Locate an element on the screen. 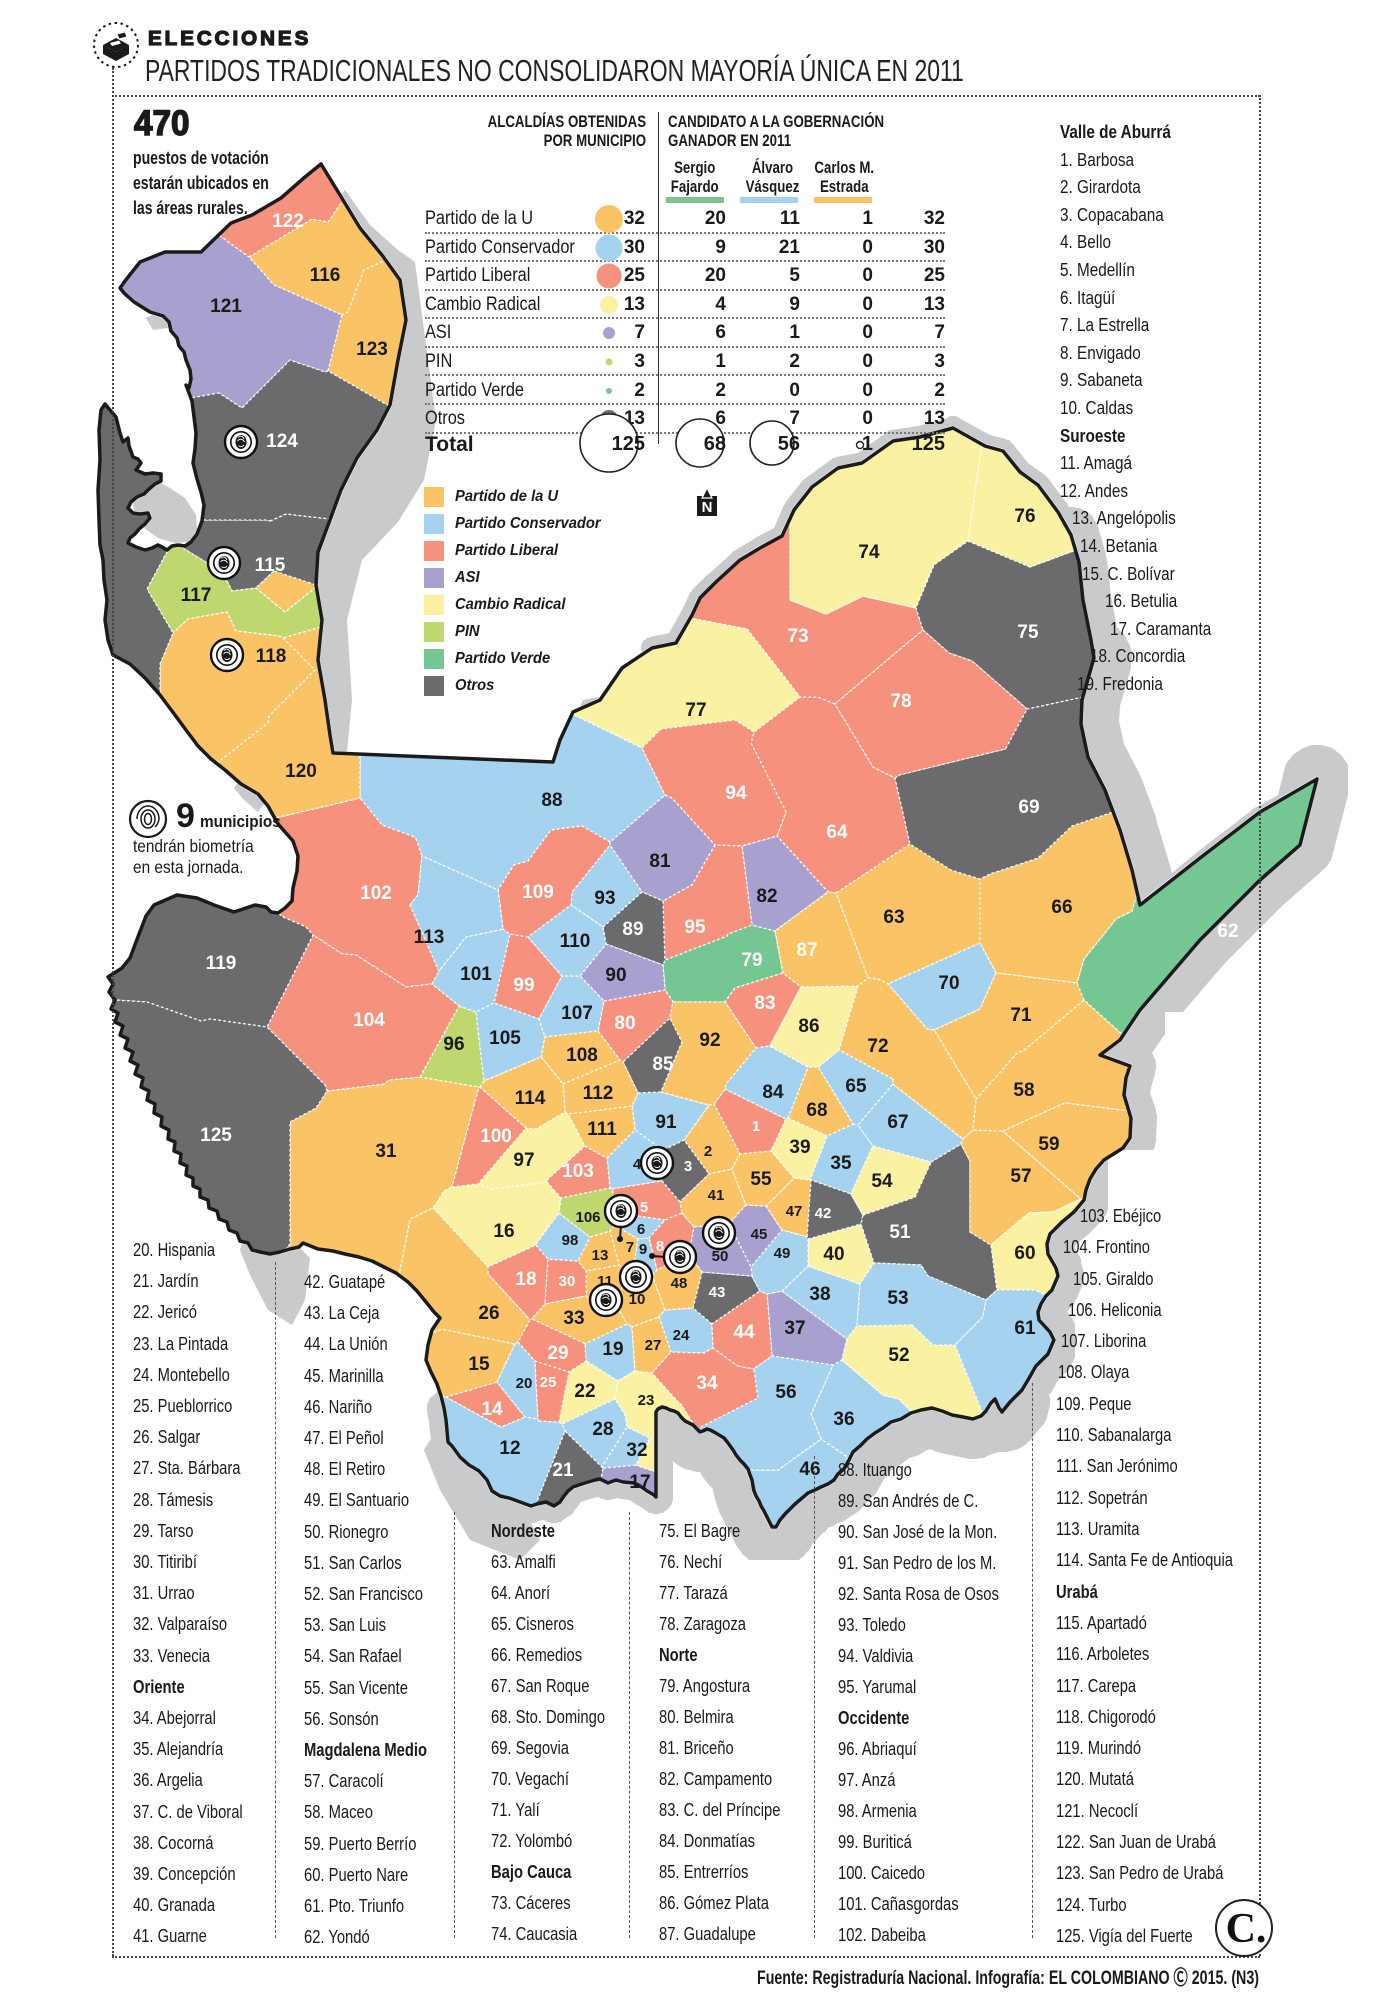 This screenshot has width=1398, height=2000. svg-text: 102 is located at coordinates (376, 893).